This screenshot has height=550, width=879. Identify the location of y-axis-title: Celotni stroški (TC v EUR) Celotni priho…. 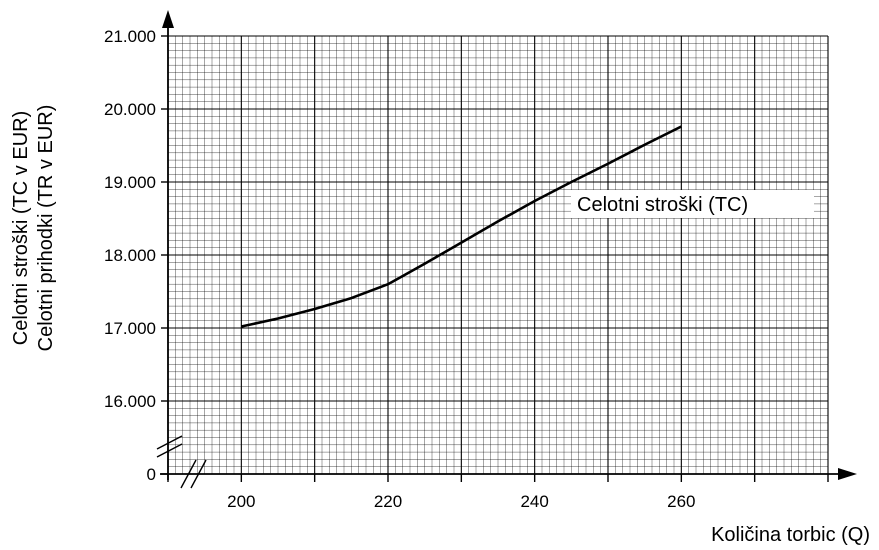
(33, 228).